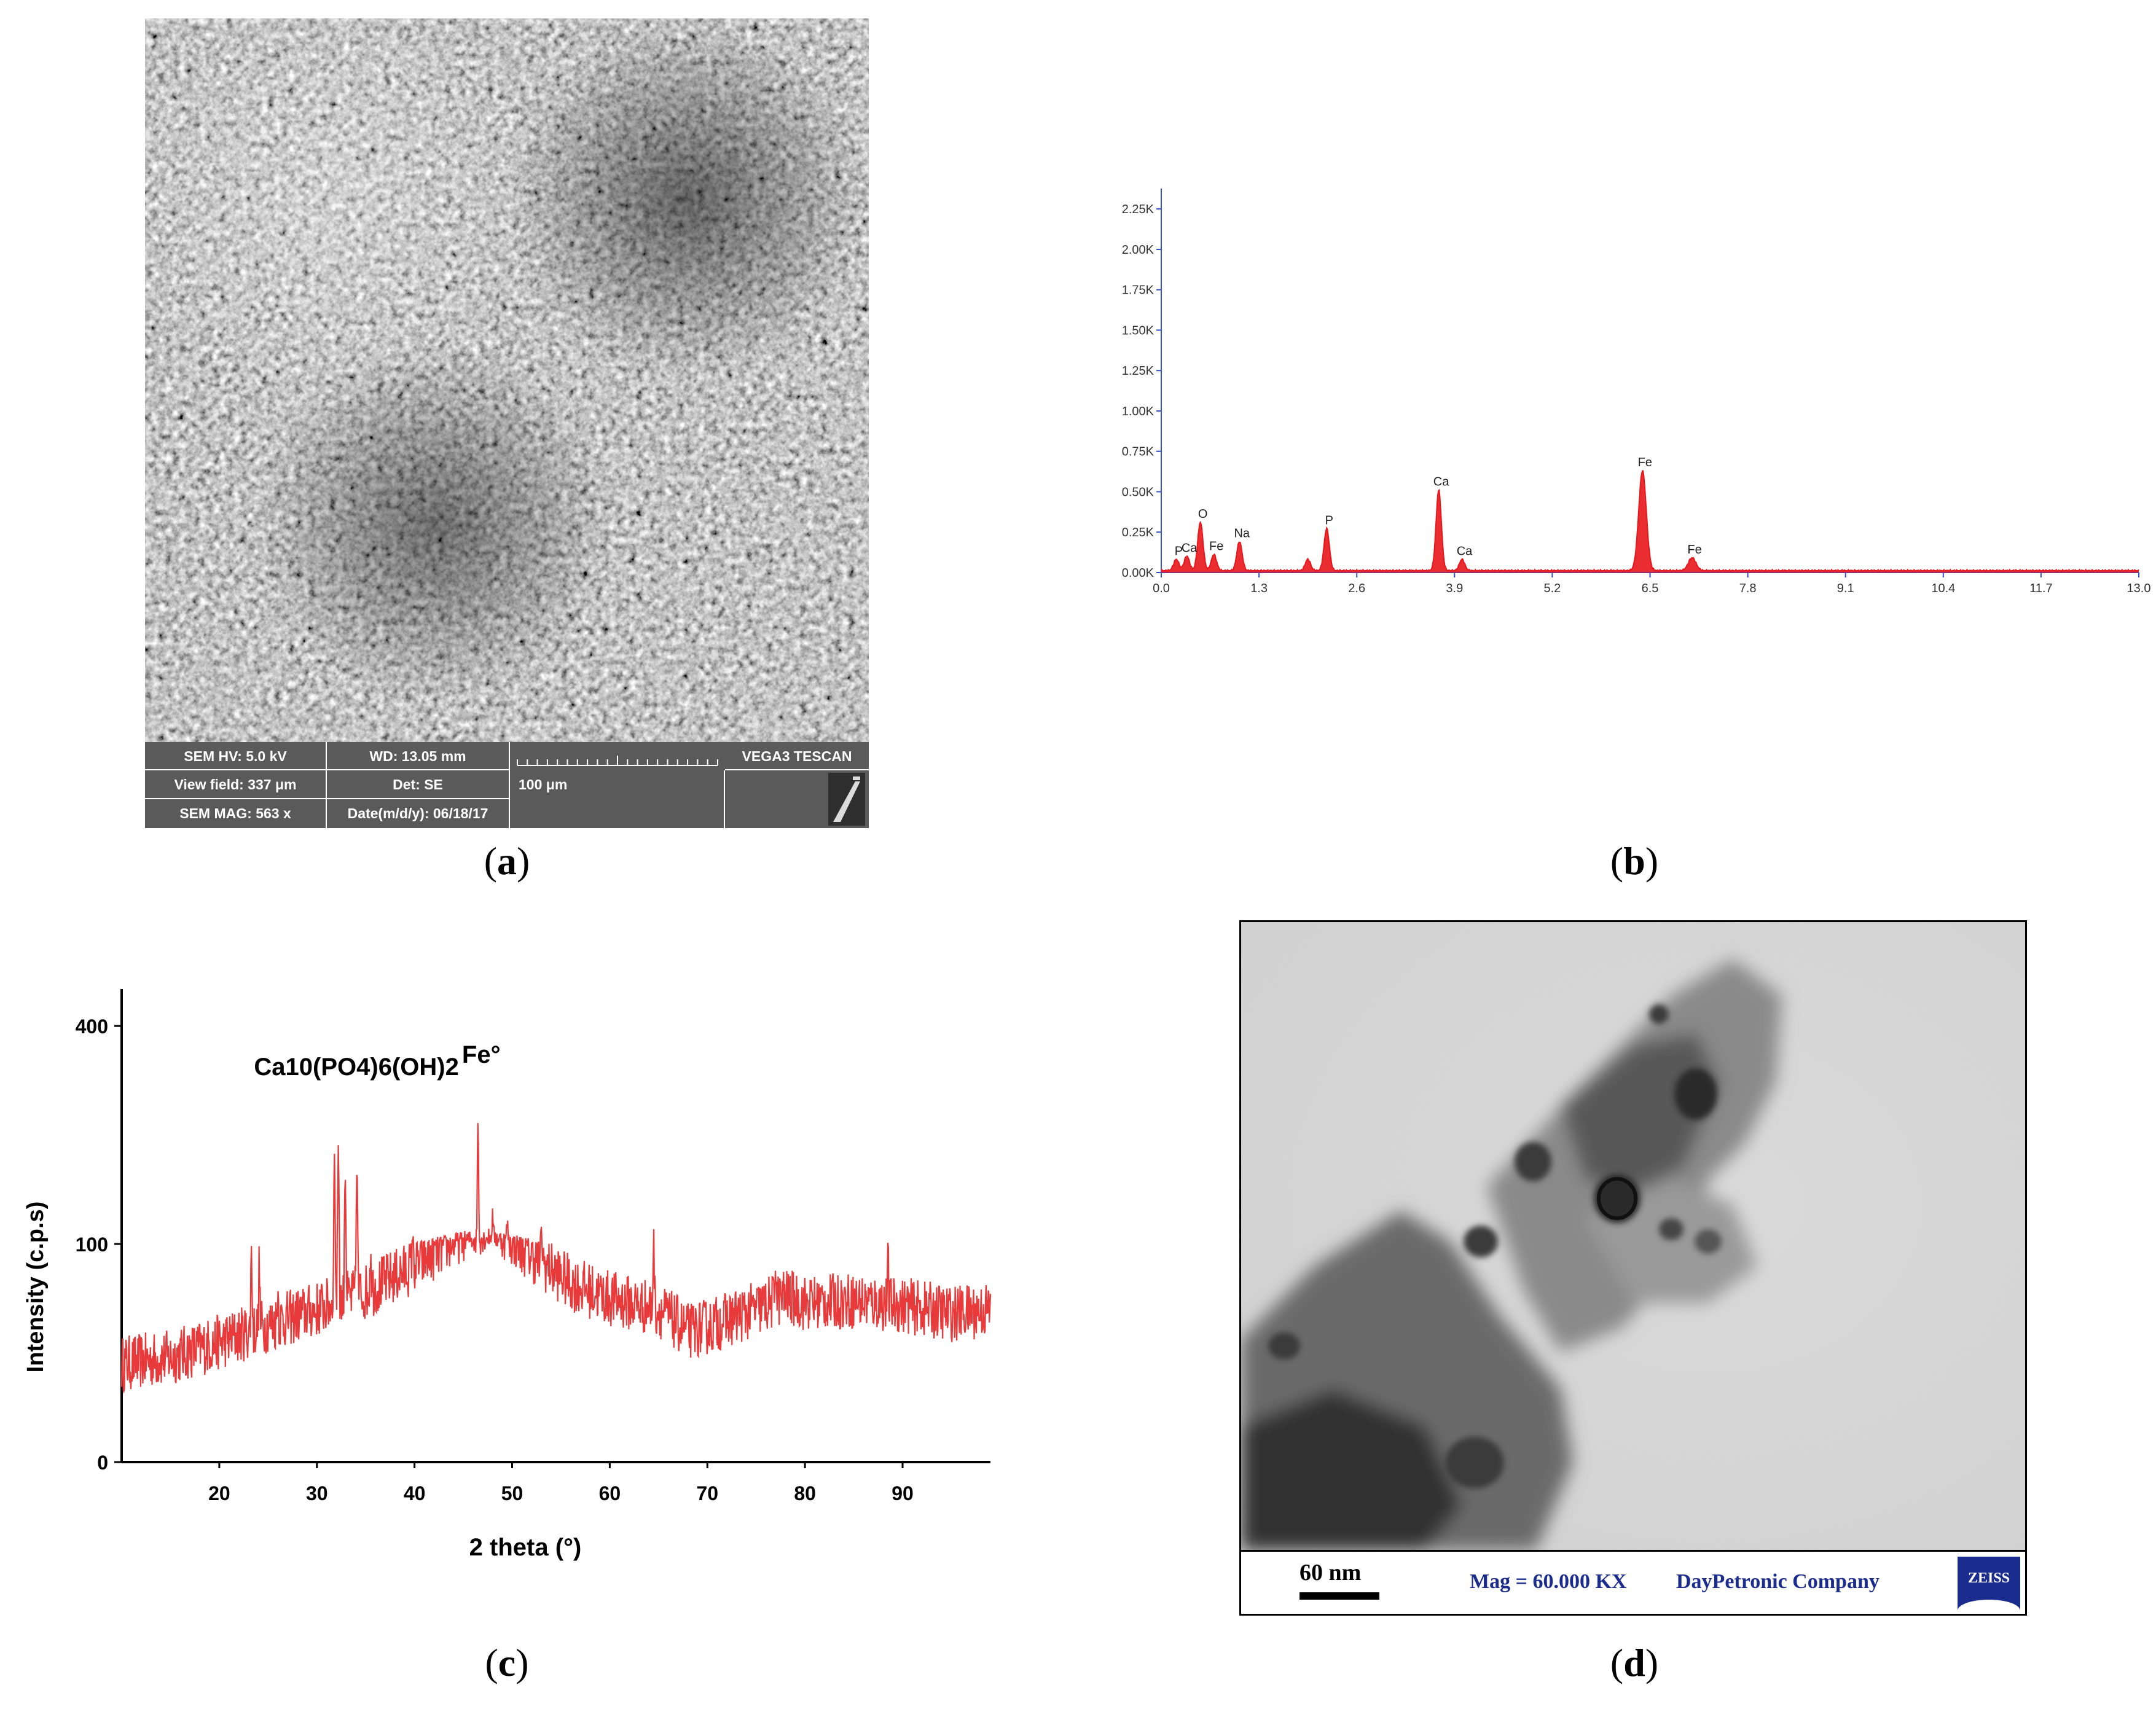 This screenshot has height=1717, width=2156. I want to click on tem-texture, so click(1633, 1236).